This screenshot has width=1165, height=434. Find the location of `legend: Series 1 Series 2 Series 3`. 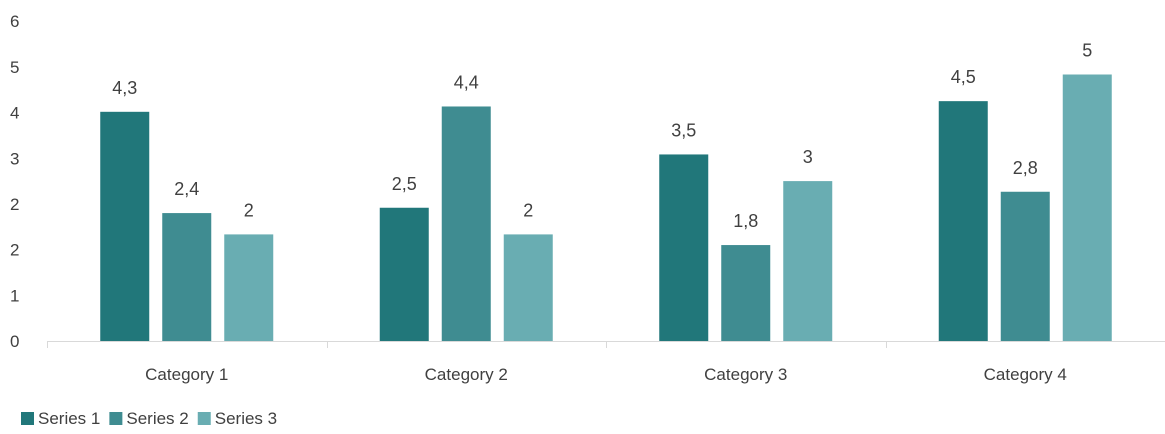

legend: Series 1 Series 2 Series 3 is located at coordinates (149, 418).